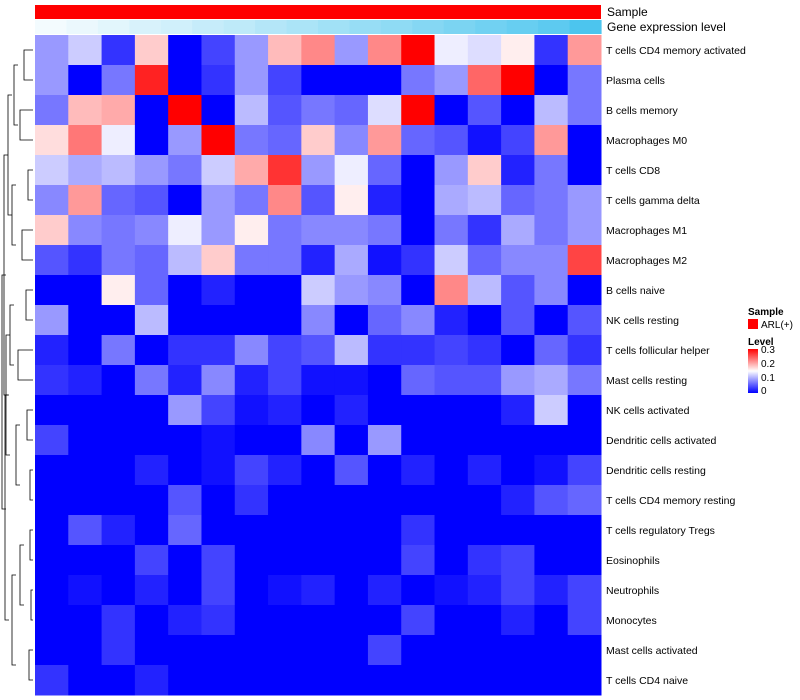  Describe the element at coordinates (633, 171) in the screenshot. I see `row-label: T cells CD8` at that location.